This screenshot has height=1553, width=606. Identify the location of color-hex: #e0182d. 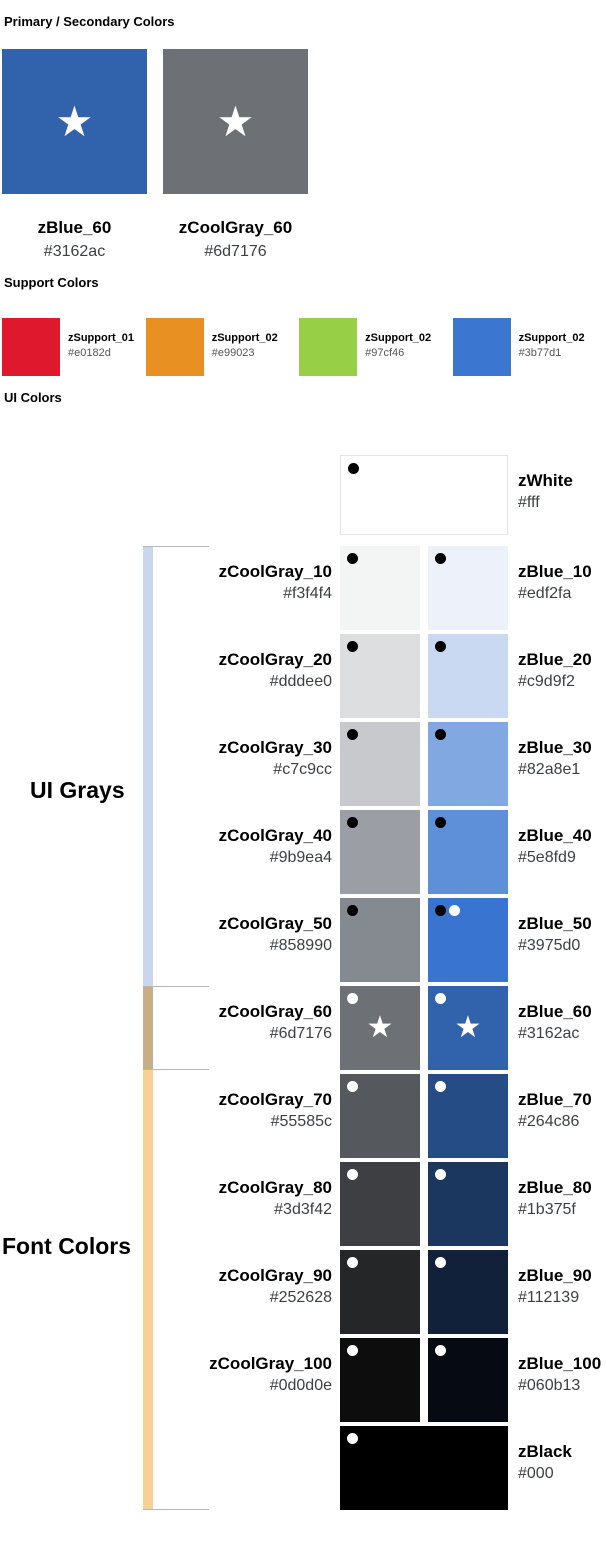
(89, 353).